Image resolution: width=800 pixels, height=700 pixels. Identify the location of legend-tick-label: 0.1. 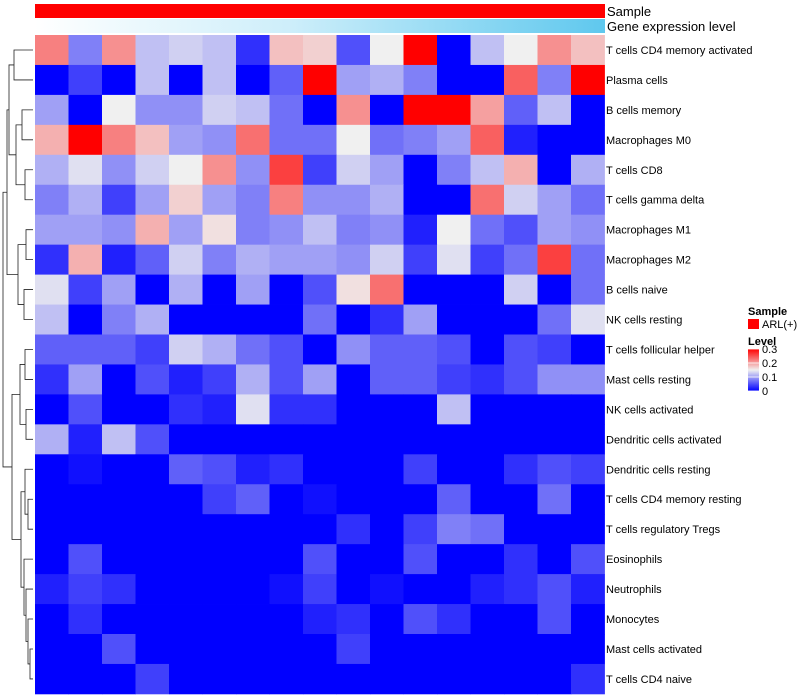
(769, 378).